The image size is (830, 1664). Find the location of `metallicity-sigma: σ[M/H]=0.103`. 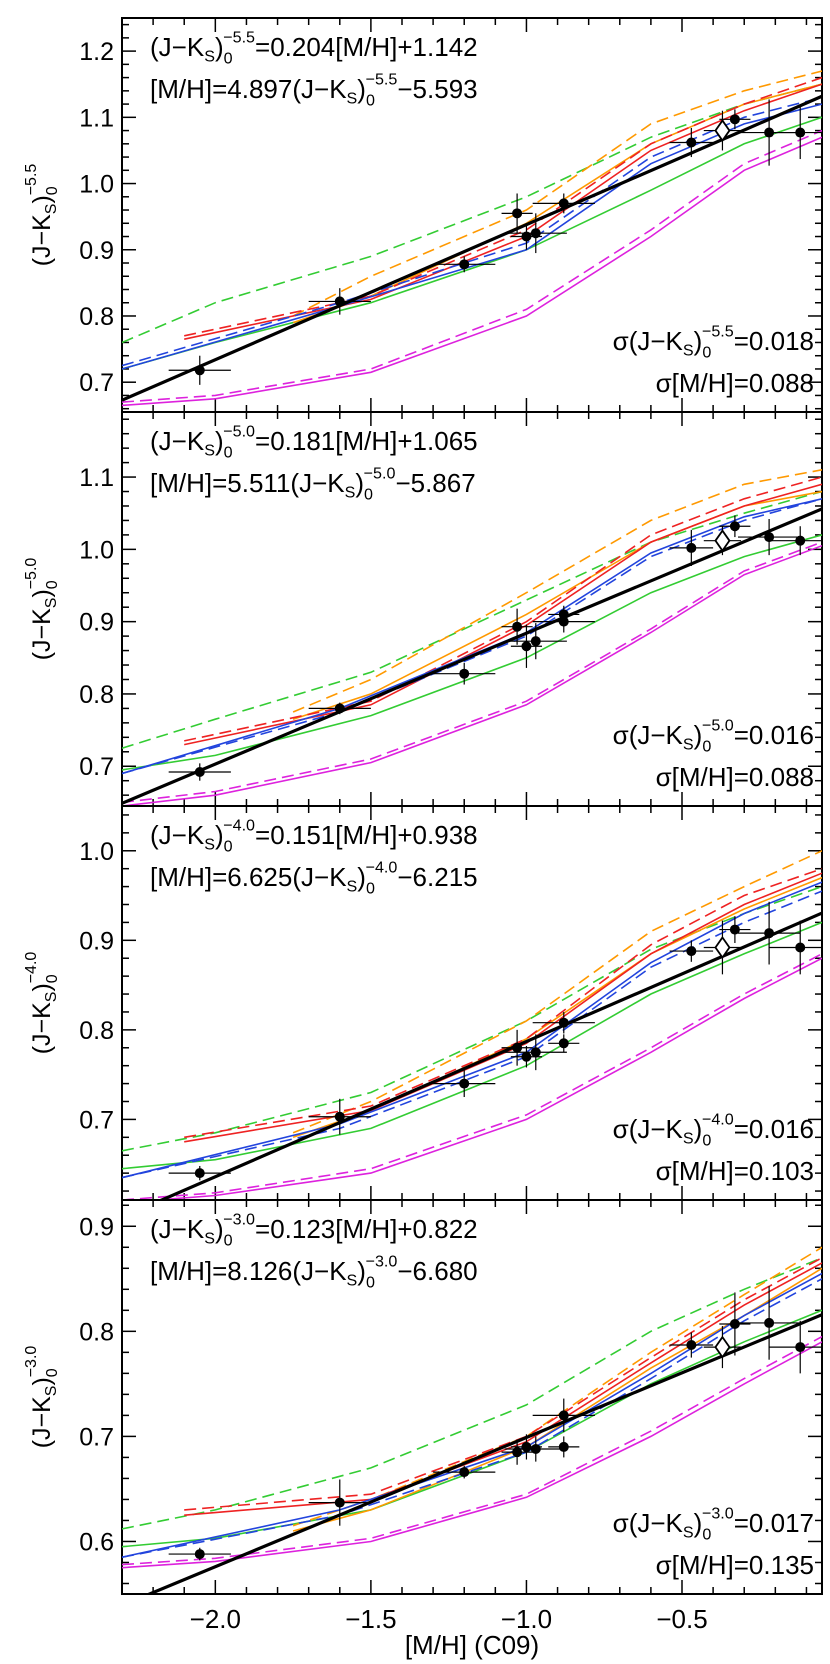

metallicity-sigma: σ[M/H]=0.103 is located at coordinates (735, 1171).